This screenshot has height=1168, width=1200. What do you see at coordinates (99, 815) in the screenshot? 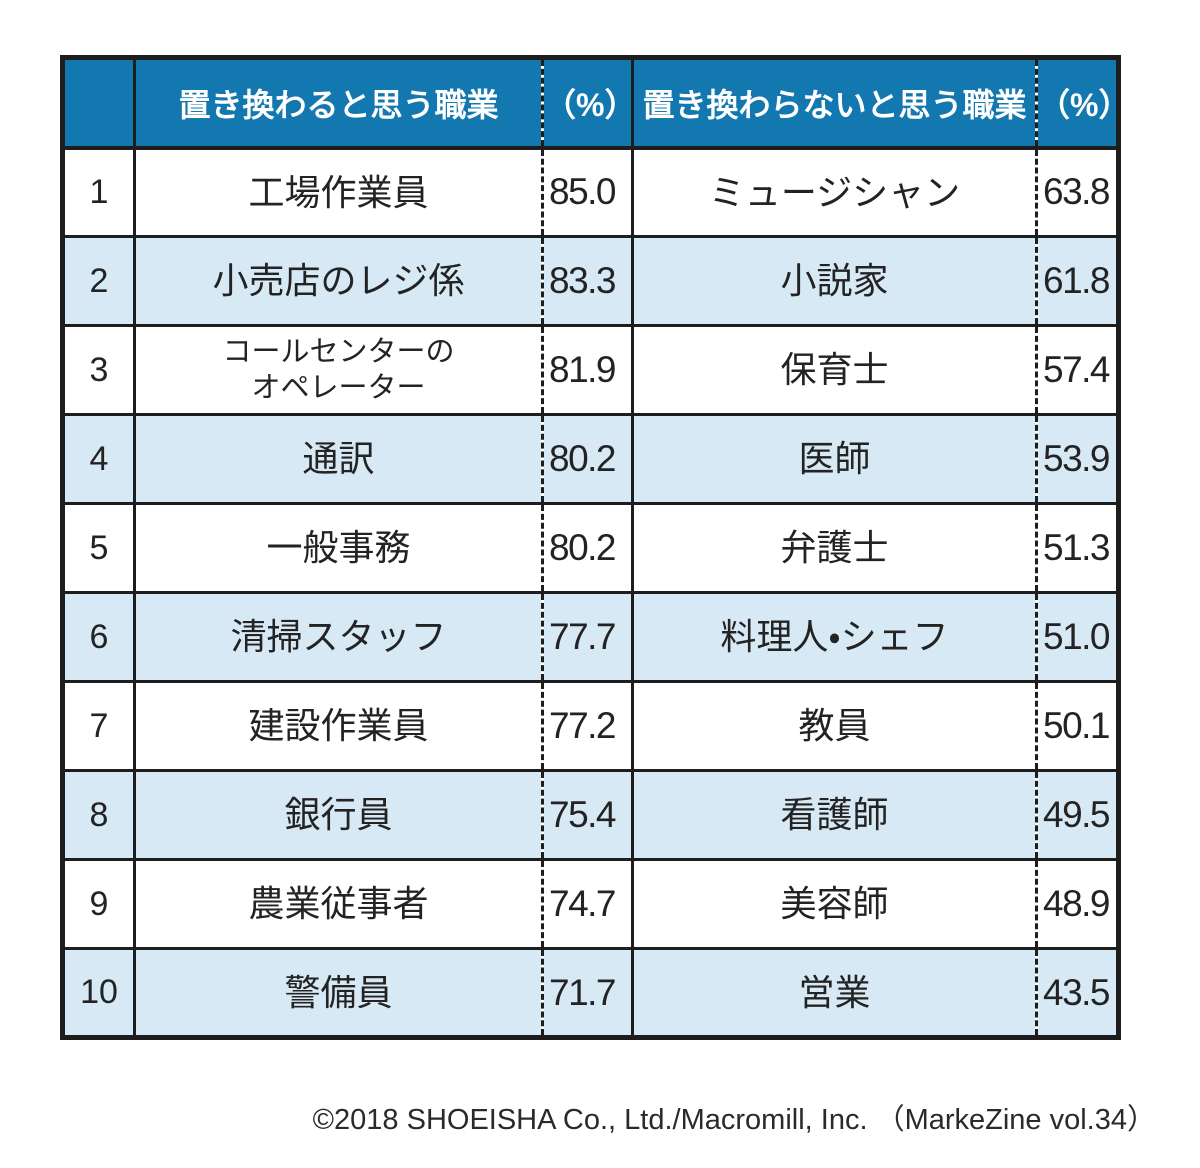
I see `rank-cell: 8` at bounding box center [99, 815].